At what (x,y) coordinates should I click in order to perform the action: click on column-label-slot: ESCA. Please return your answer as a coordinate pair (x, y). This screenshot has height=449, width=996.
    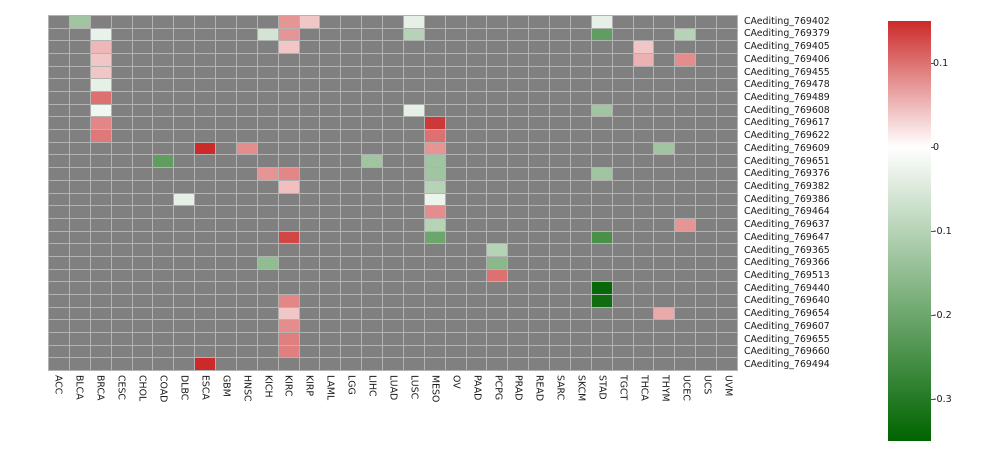
    Looking at the image, I should click on (204, 408).